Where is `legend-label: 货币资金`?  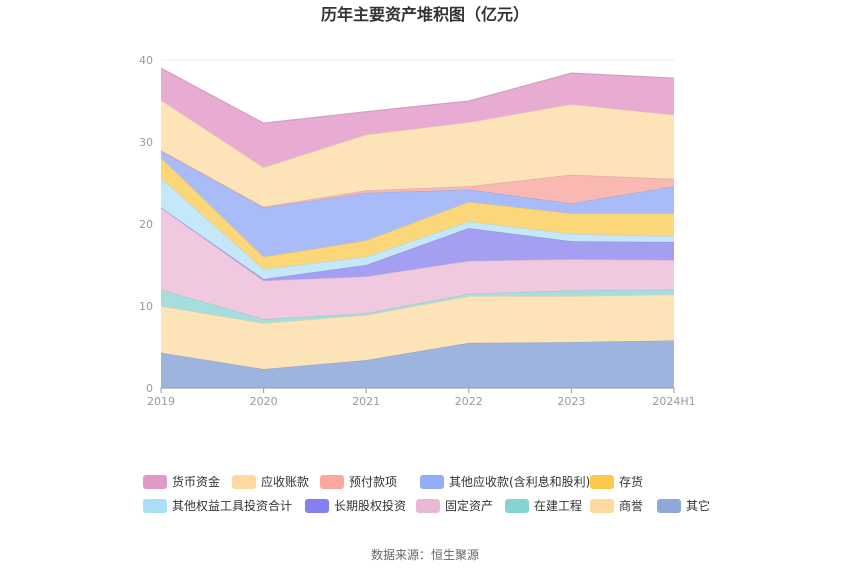 legend-label: 货币资金 is located at coordinates (196, 481).